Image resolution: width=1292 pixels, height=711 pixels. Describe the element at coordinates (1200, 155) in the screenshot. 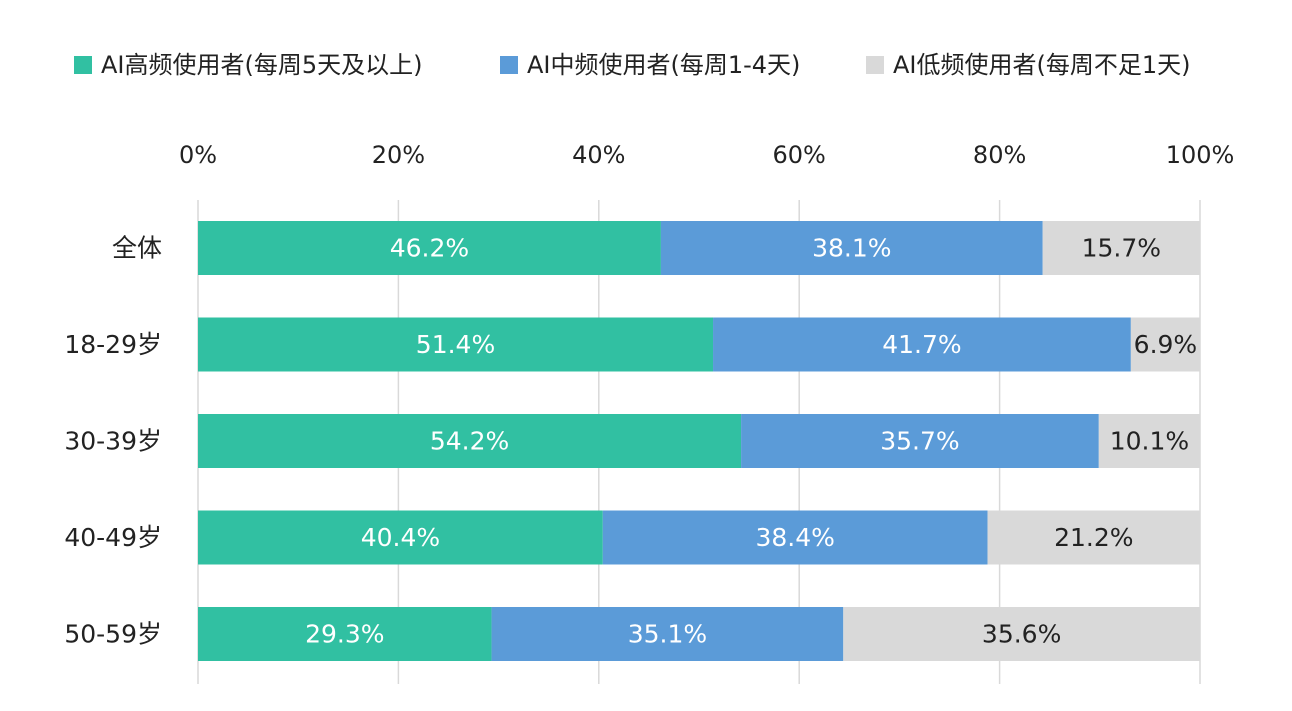

I see `x-tick-label: 100%` at that location.